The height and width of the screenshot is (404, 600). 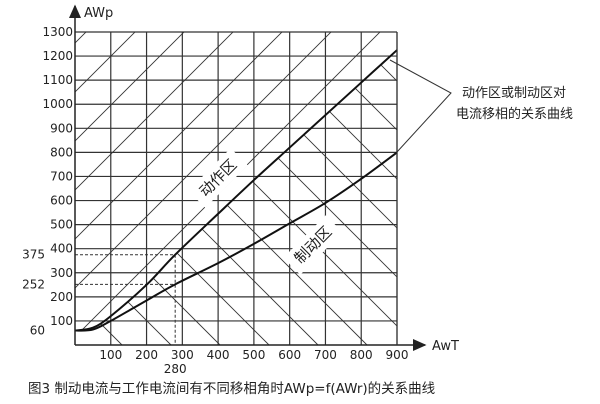 I want to click on y-tick-label: 252, so click(x=33, y=284).